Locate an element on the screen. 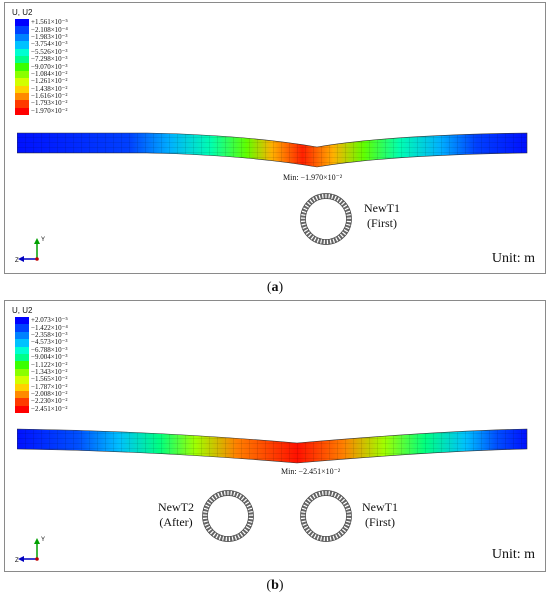 The height and width of the screenshot is (598, 550). caption-b: (b) is located at coordinates (275, 585).